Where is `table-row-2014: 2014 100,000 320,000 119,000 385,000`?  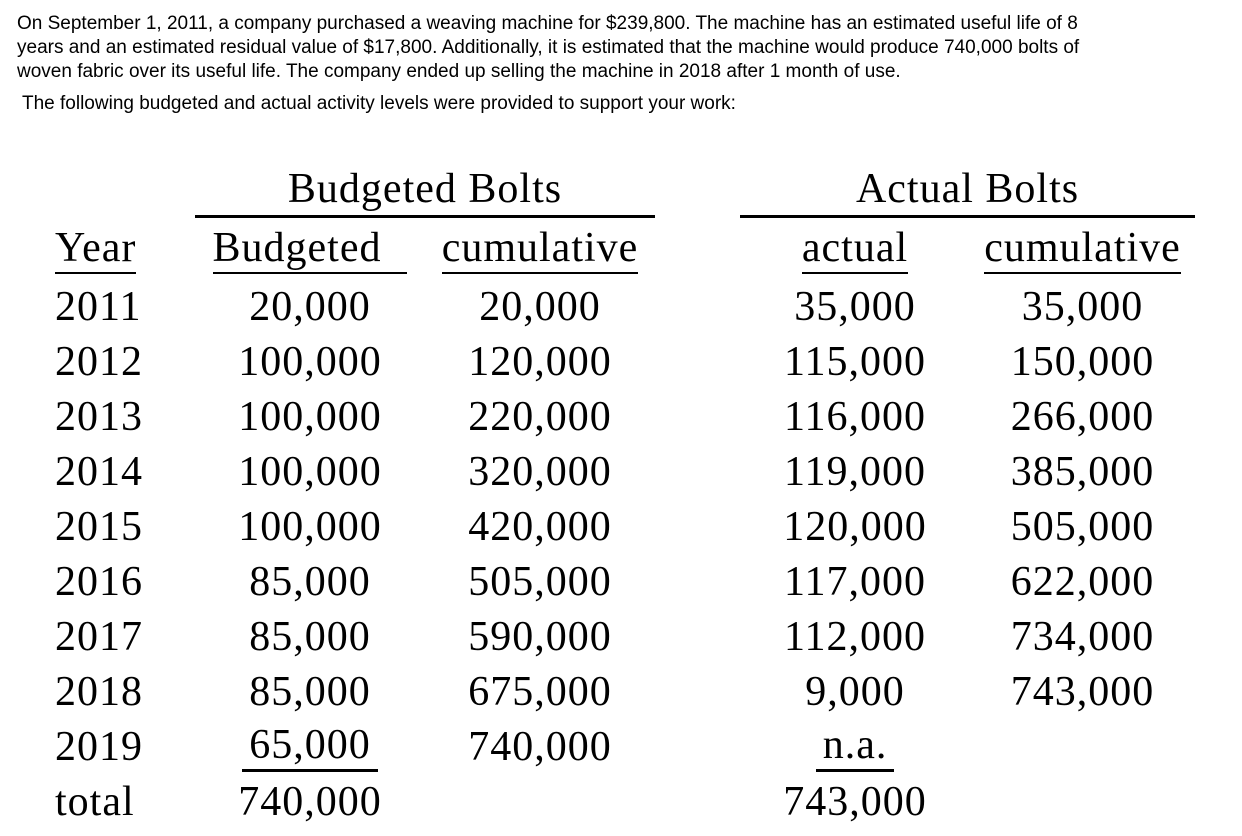
table-row-2014: 2014 100,000 320,000 119,000 385,000 is located at coordinates (625, 471).